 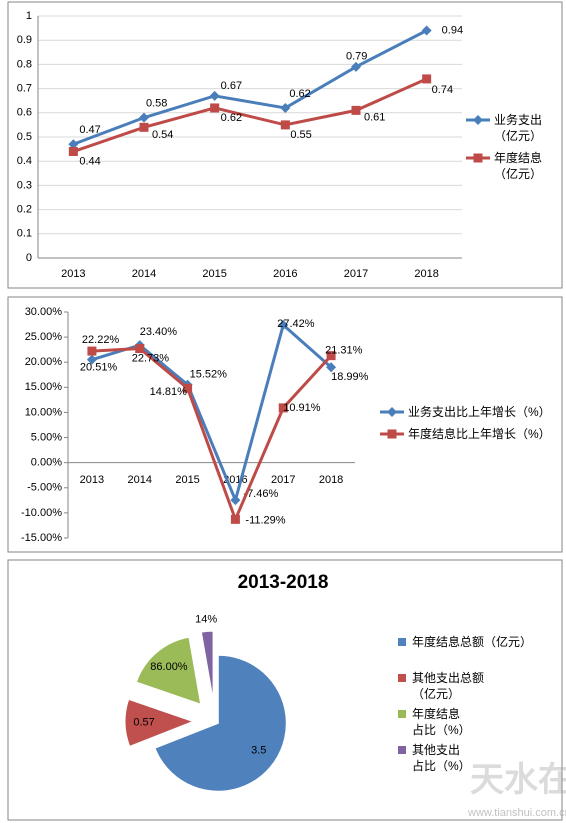 What do you see at coordinates (260, 494) in the screenshot?
I see `data-label: -7.46%` at bounding box center [260, 494].